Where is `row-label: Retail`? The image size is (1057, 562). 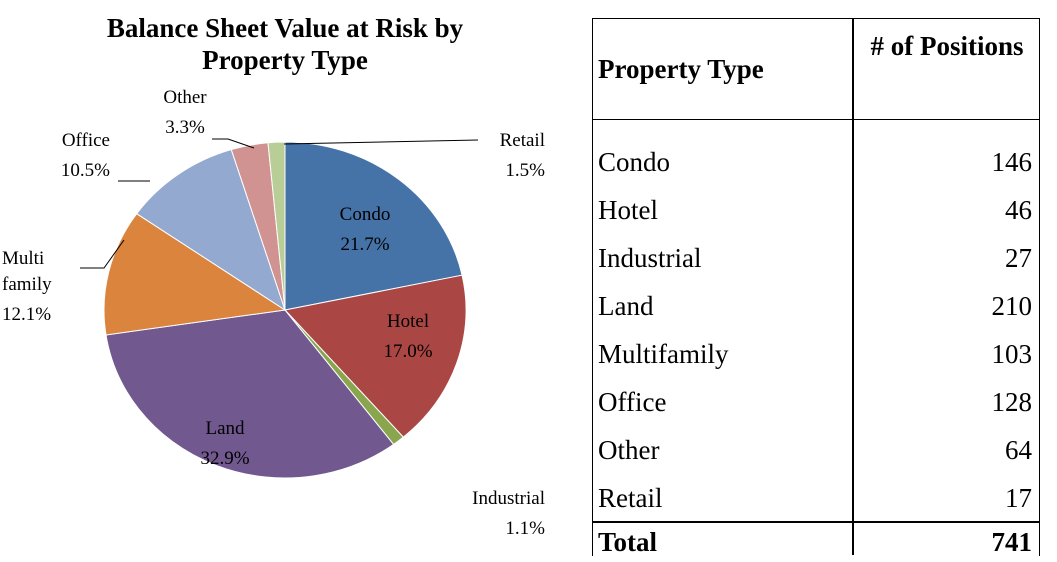 row-label: Retail is located at coordinates (630, 498).